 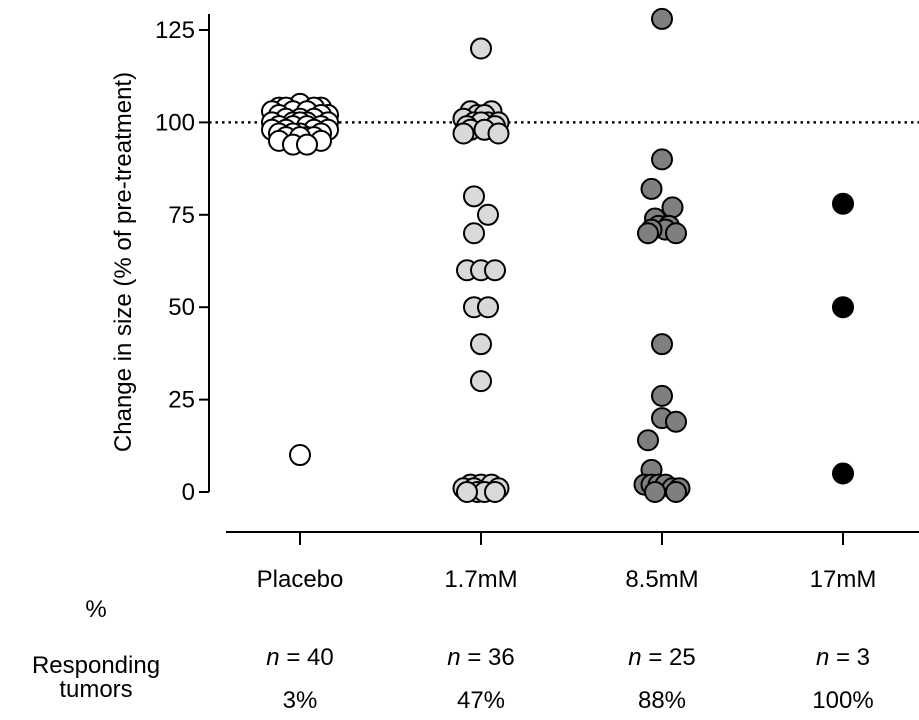 What do you see at coordinates (569, 679) in the screenshot?
I see `footer-stats: n = 40 n = 36 n = 25 n = 3 3% 47% 88% 100%` at bounding box center [569, 679].